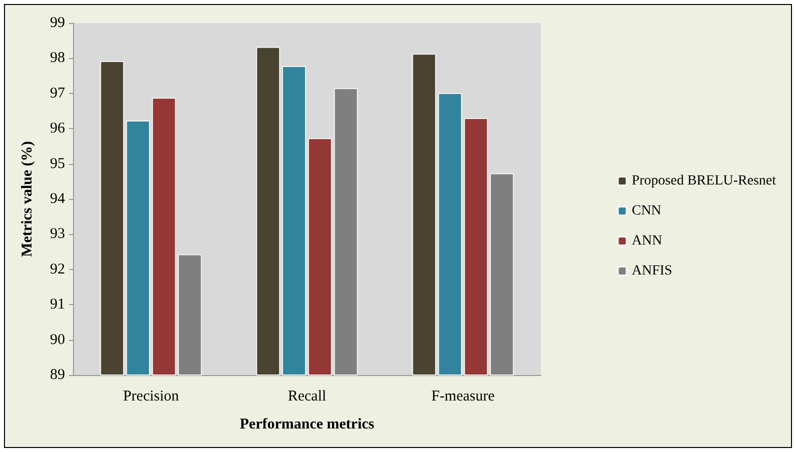  I want to click on legend-label: Proposed BRELU-Resnet, so click(704, 181).